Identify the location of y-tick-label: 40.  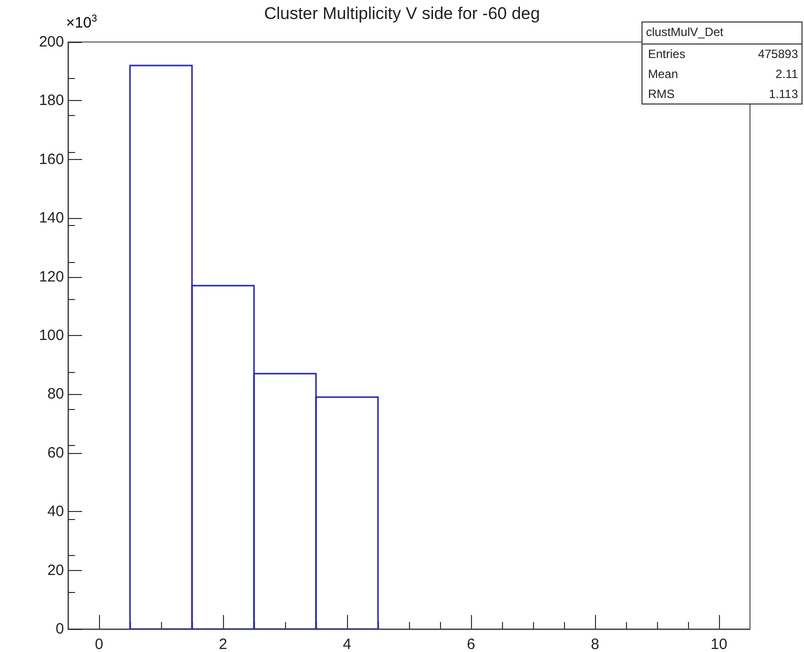
(55, 511).